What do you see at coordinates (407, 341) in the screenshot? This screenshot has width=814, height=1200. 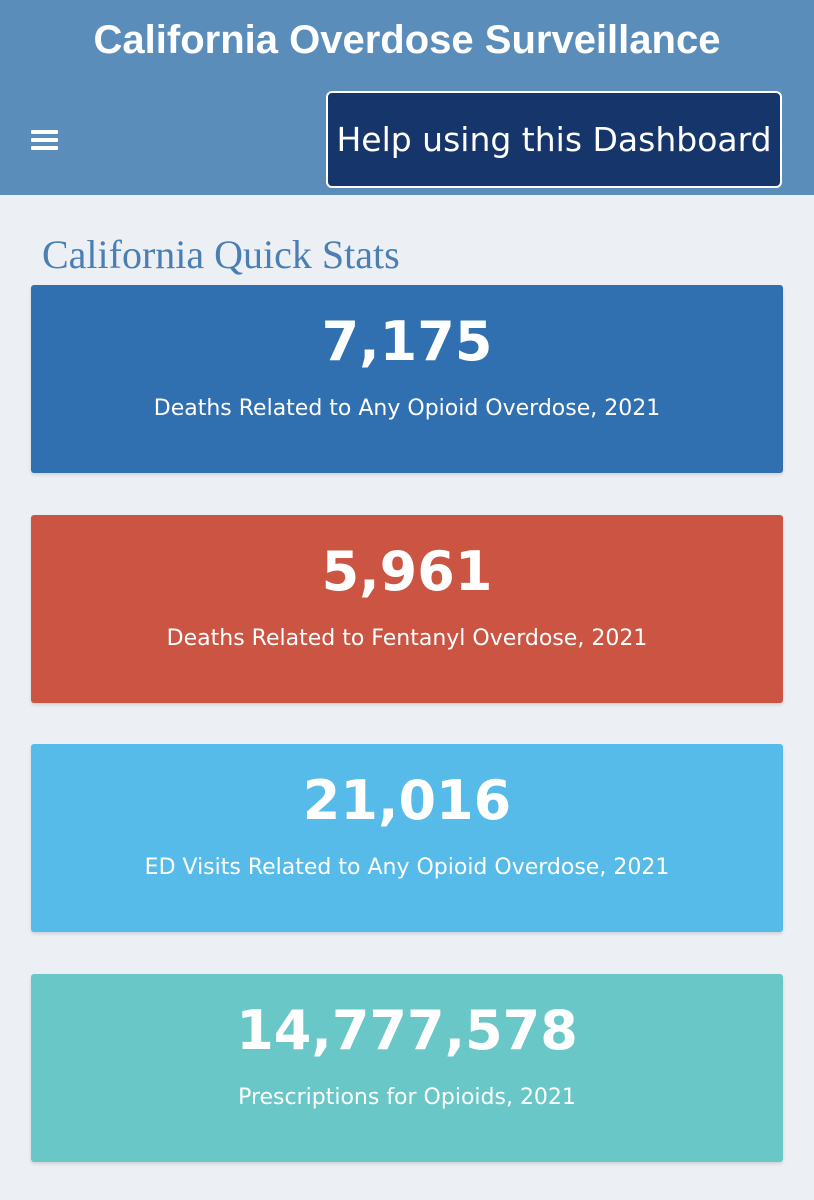 I see `stat-value: 7,175` at bounding box center [407, 341].